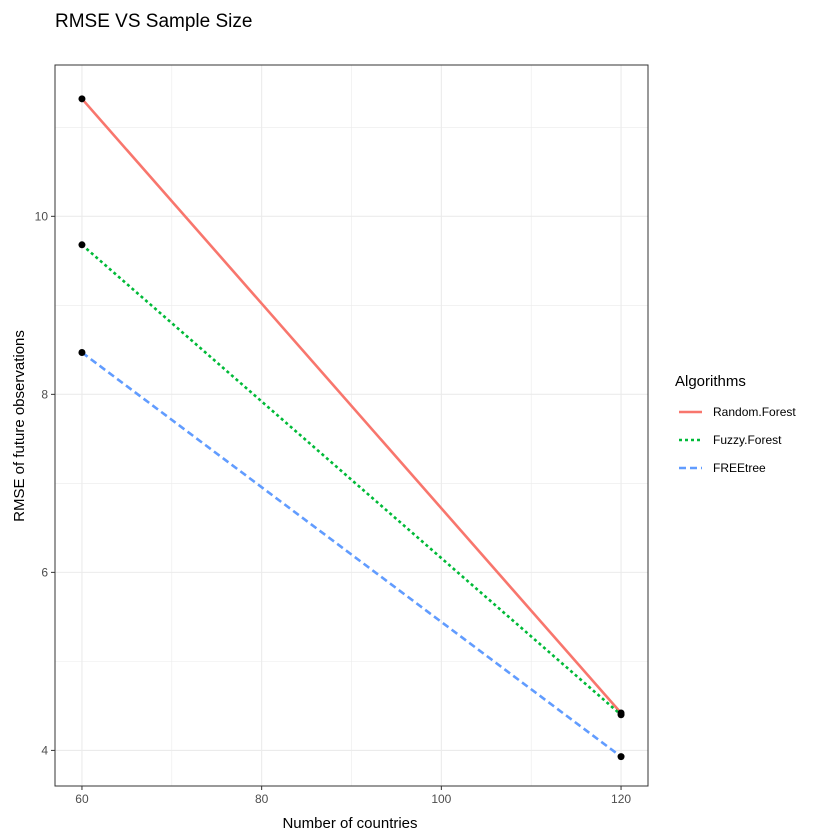 The width and height of the screenshot is (840, 840). I want to click on x-tick-label: 60, so click(82, 799).